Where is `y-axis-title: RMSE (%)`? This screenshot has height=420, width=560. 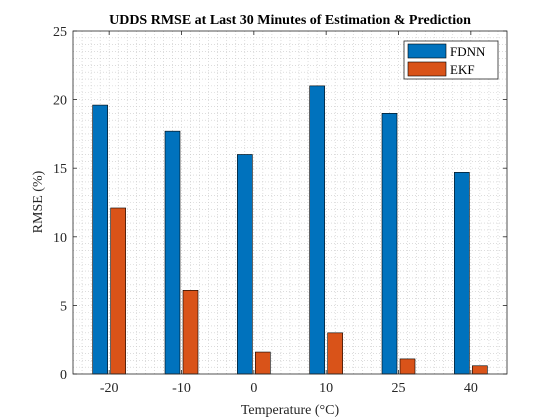
y-axis-title: RMSE (%) is located at coordinates (38, 201).